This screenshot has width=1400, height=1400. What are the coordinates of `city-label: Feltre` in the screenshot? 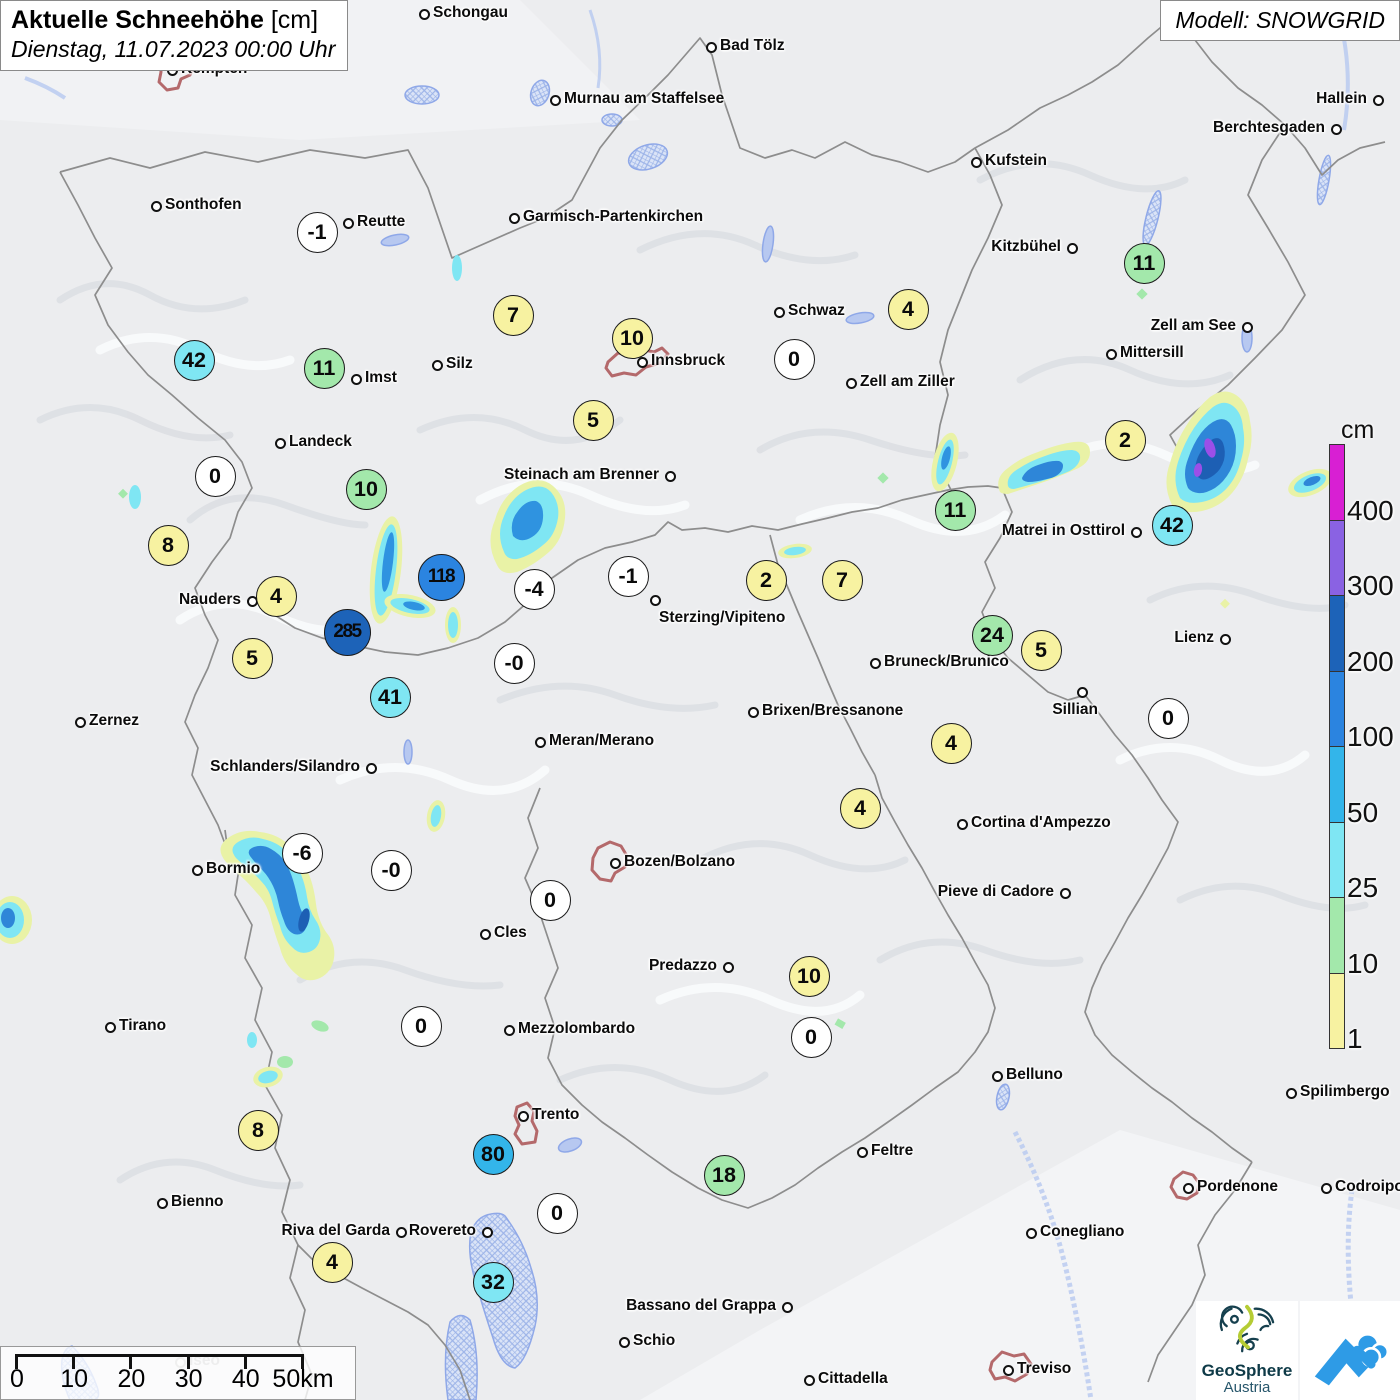 It's located at (892, 1150).